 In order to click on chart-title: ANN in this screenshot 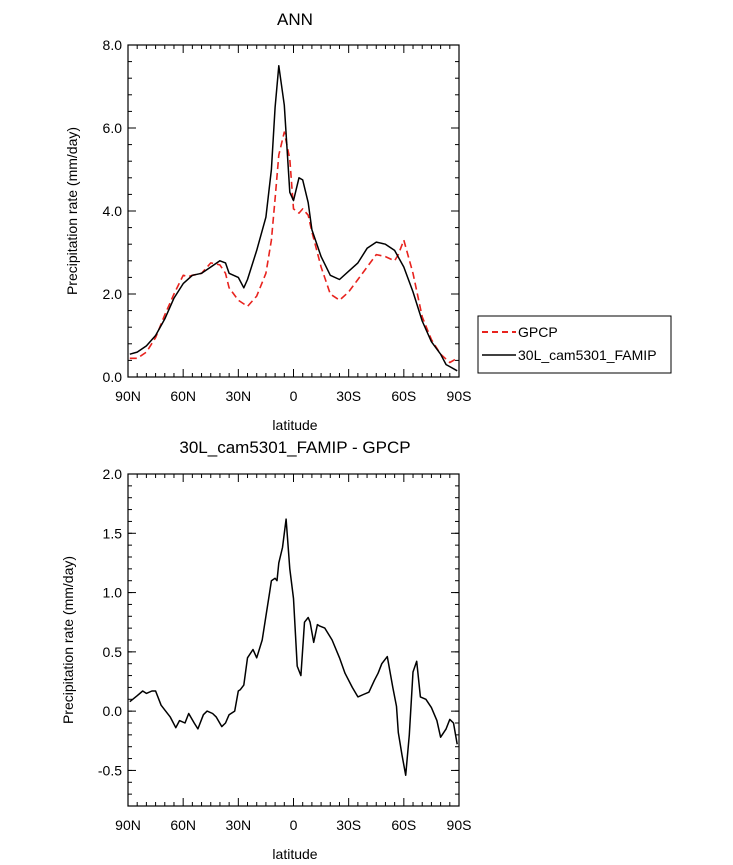, I will do `click(295, 19)`.